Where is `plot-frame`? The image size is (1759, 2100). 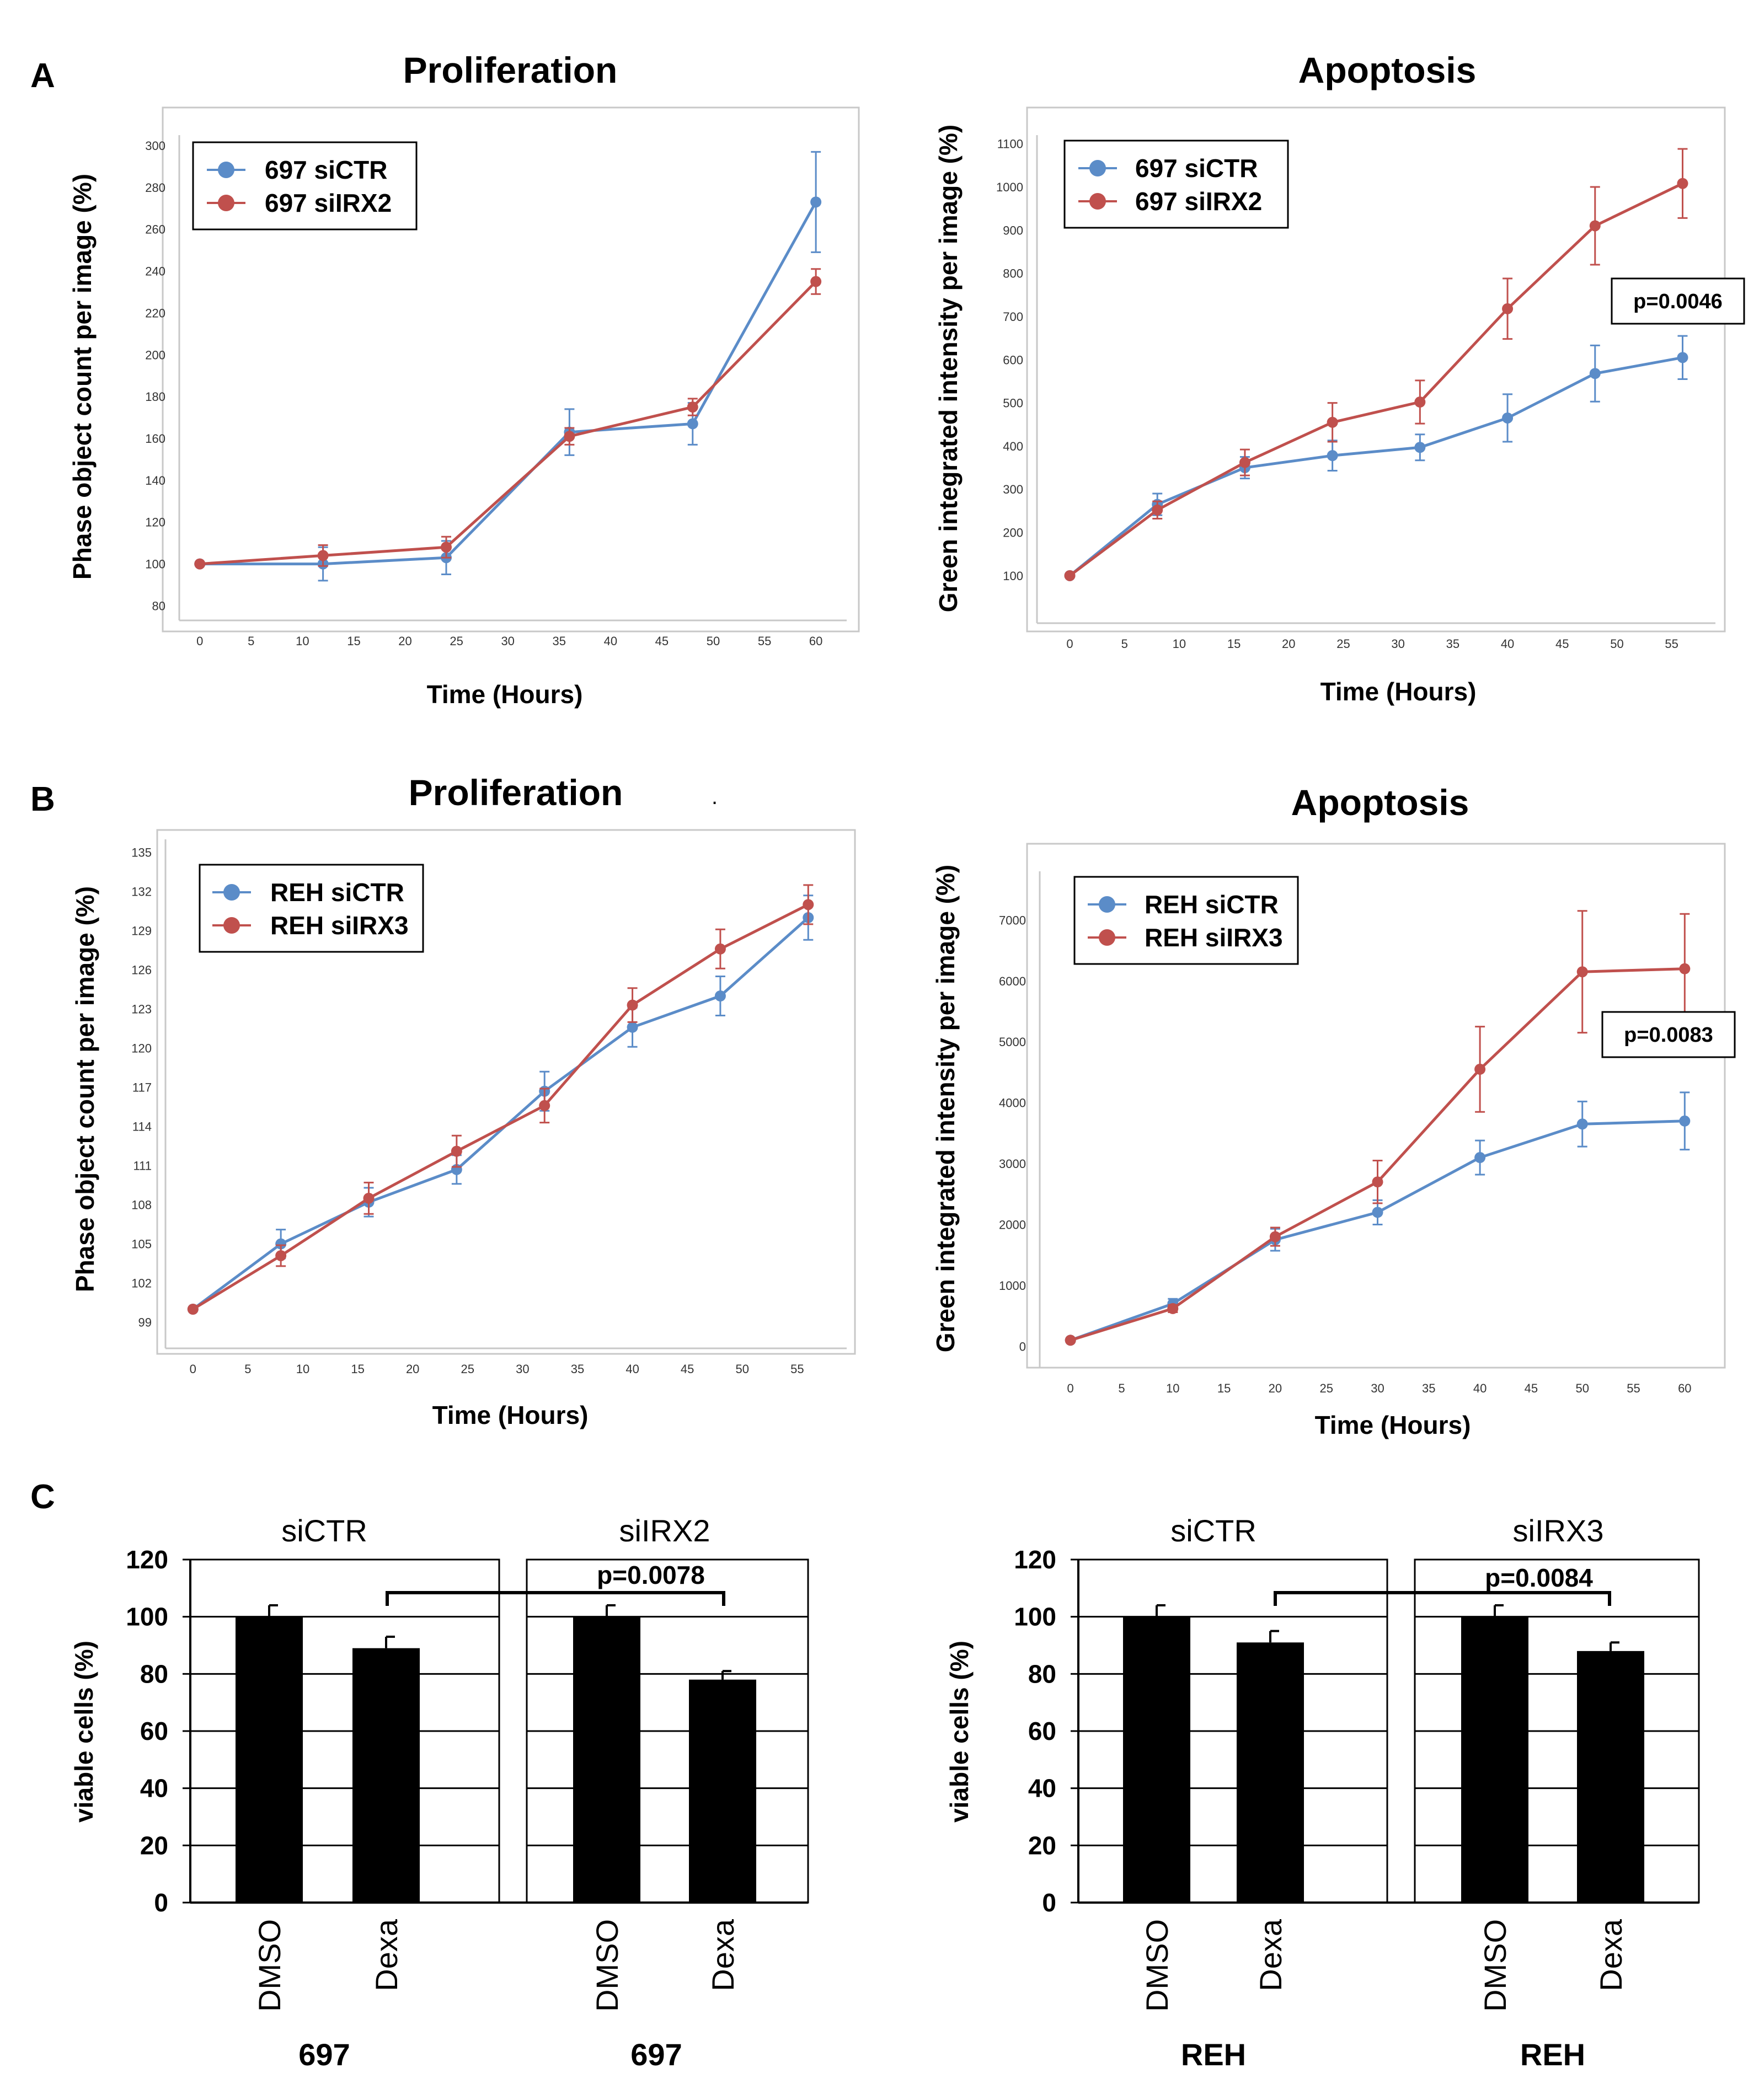 plot-frame is located at coordinates (506, 1092).